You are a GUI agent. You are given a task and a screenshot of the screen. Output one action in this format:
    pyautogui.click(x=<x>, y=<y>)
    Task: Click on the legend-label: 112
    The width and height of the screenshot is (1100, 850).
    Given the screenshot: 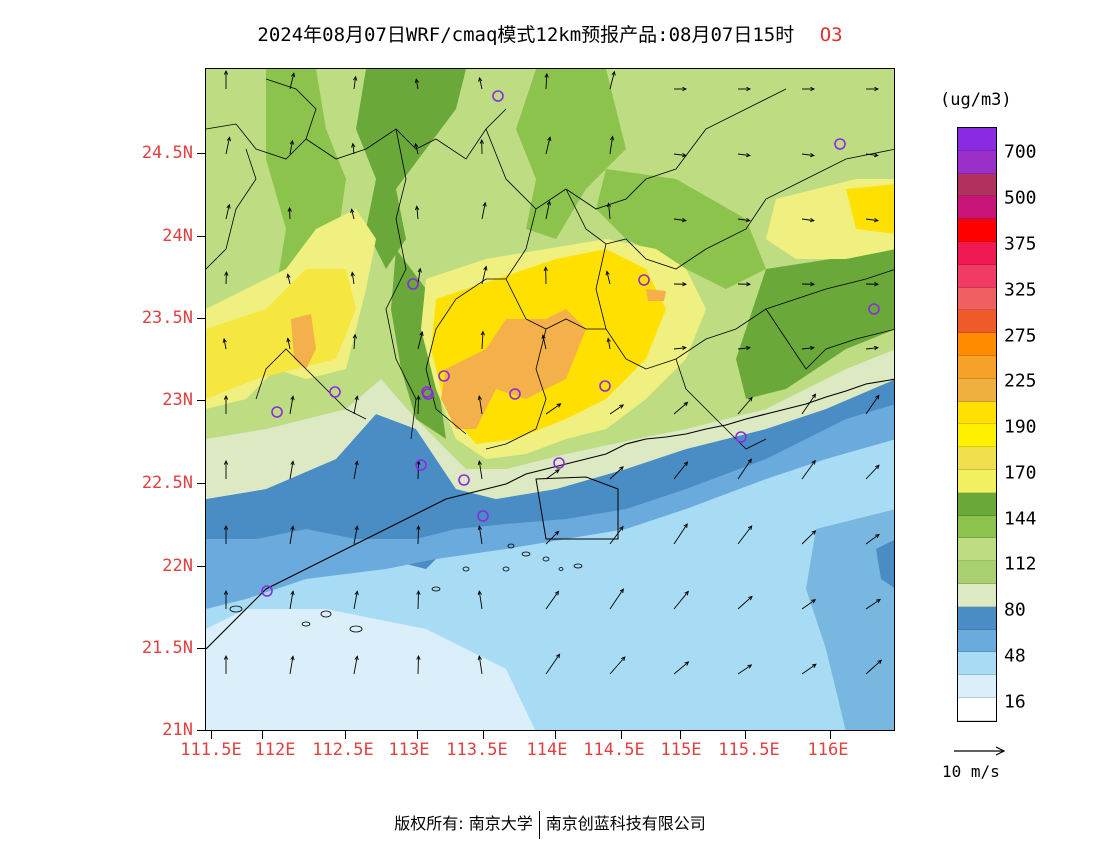 What is the action you would take?
    pyautogui.click(x=1020, y=564)
    